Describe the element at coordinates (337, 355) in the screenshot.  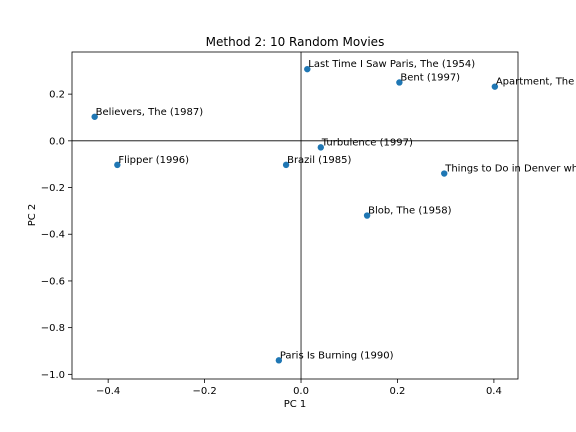
I see `data-point-label: Paris Is Burning (1990)` at that location.